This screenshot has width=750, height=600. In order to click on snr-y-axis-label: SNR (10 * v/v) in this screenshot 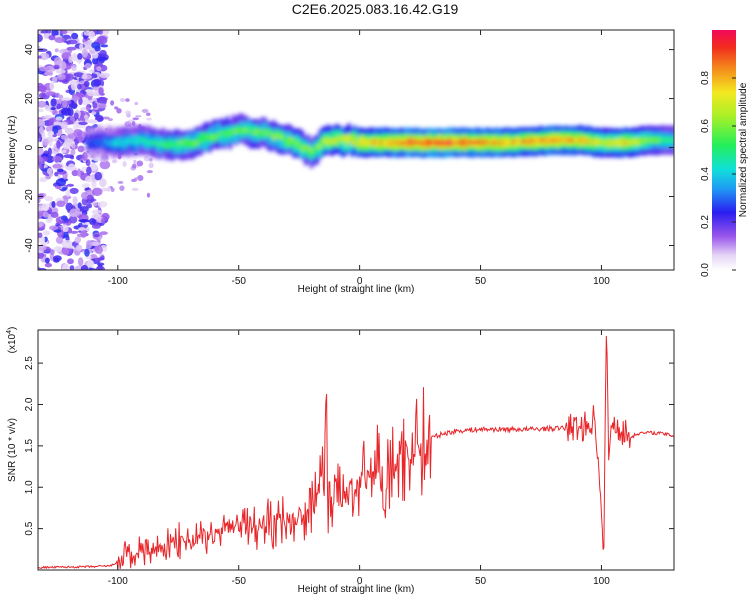, I will do `click(12, 450)`.